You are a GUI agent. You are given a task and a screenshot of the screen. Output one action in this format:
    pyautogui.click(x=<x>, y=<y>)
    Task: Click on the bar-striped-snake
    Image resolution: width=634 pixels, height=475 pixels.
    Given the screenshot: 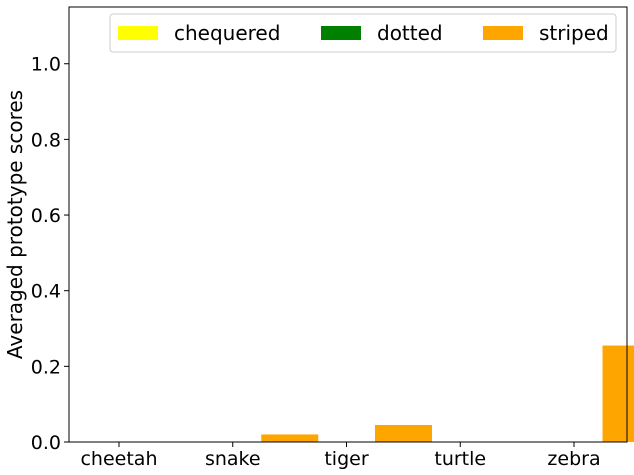 What is the action you would take?
    pyautogui.click(x=290, y=438)
    